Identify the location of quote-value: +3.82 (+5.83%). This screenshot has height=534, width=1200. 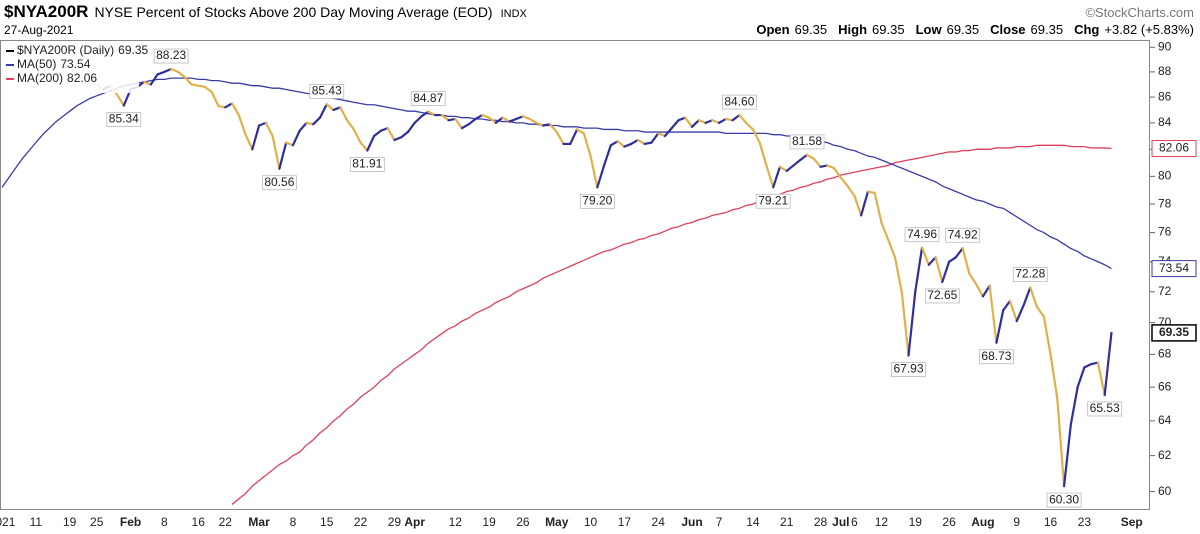
(1149, 29).